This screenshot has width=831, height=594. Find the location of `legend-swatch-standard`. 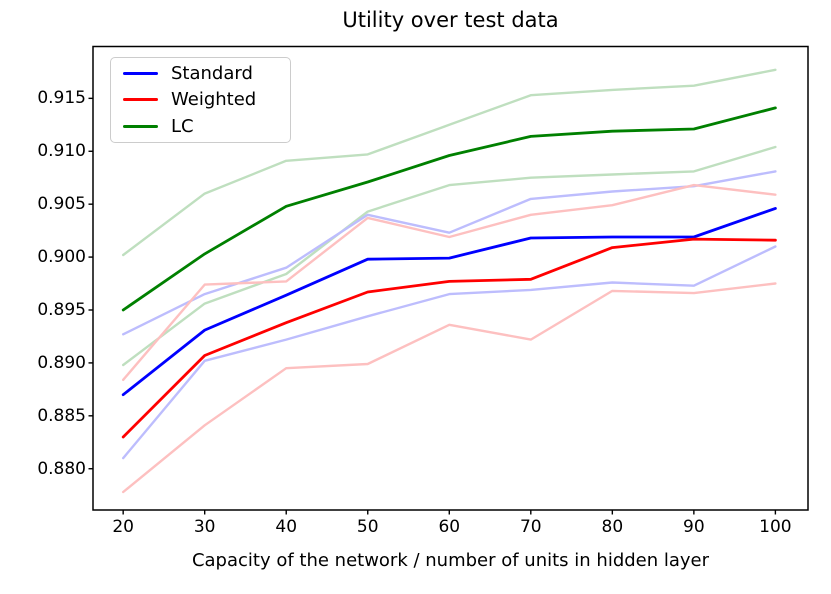

legend-swatch-standard is located at coordinates (140, 73).